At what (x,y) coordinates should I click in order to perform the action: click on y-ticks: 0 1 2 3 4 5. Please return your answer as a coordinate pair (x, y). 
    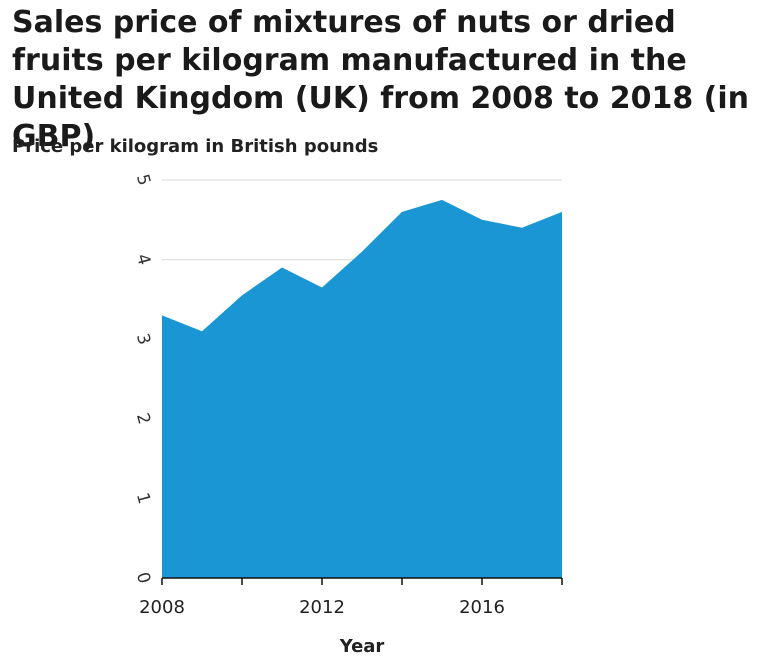
    Looking at the image, I should click on (143, 379).